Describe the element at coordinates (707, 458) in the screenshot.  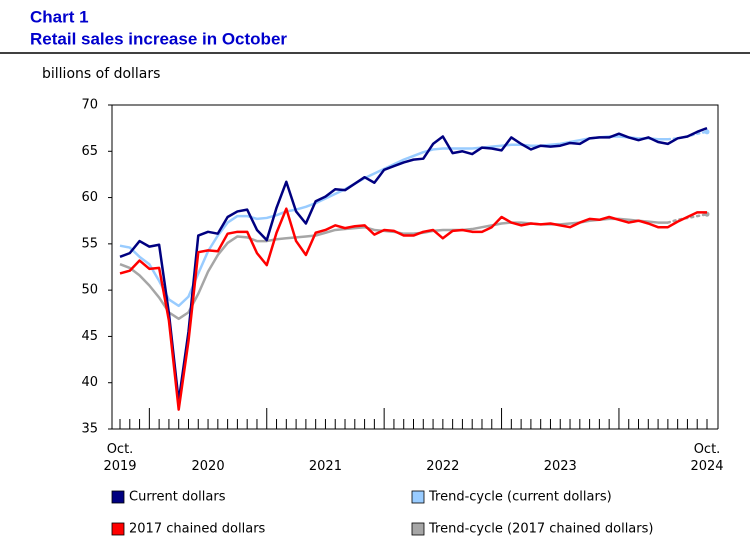
I see `x-tick-label: Oct. 2024` at that location.